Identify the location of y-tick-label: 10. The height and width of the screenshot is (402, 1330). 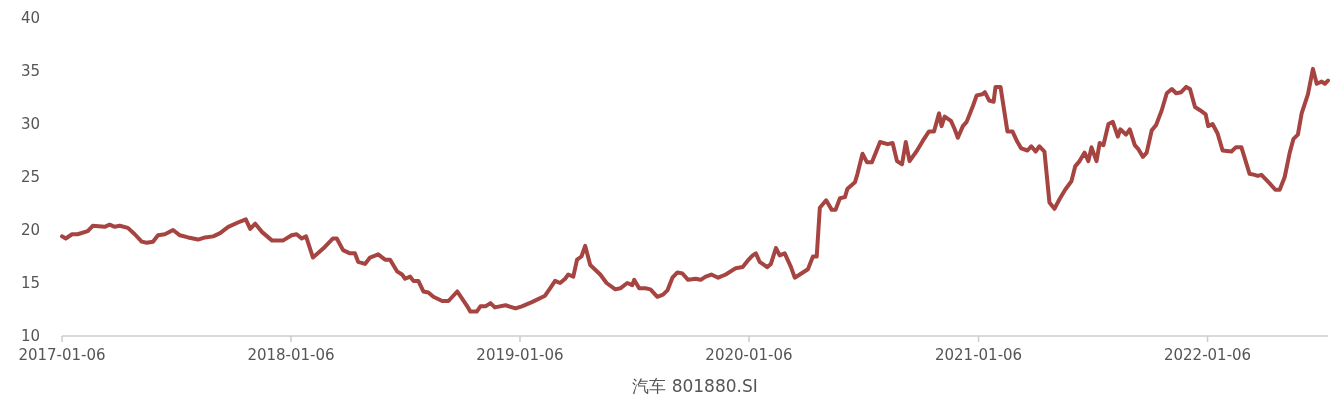
(30, 336).